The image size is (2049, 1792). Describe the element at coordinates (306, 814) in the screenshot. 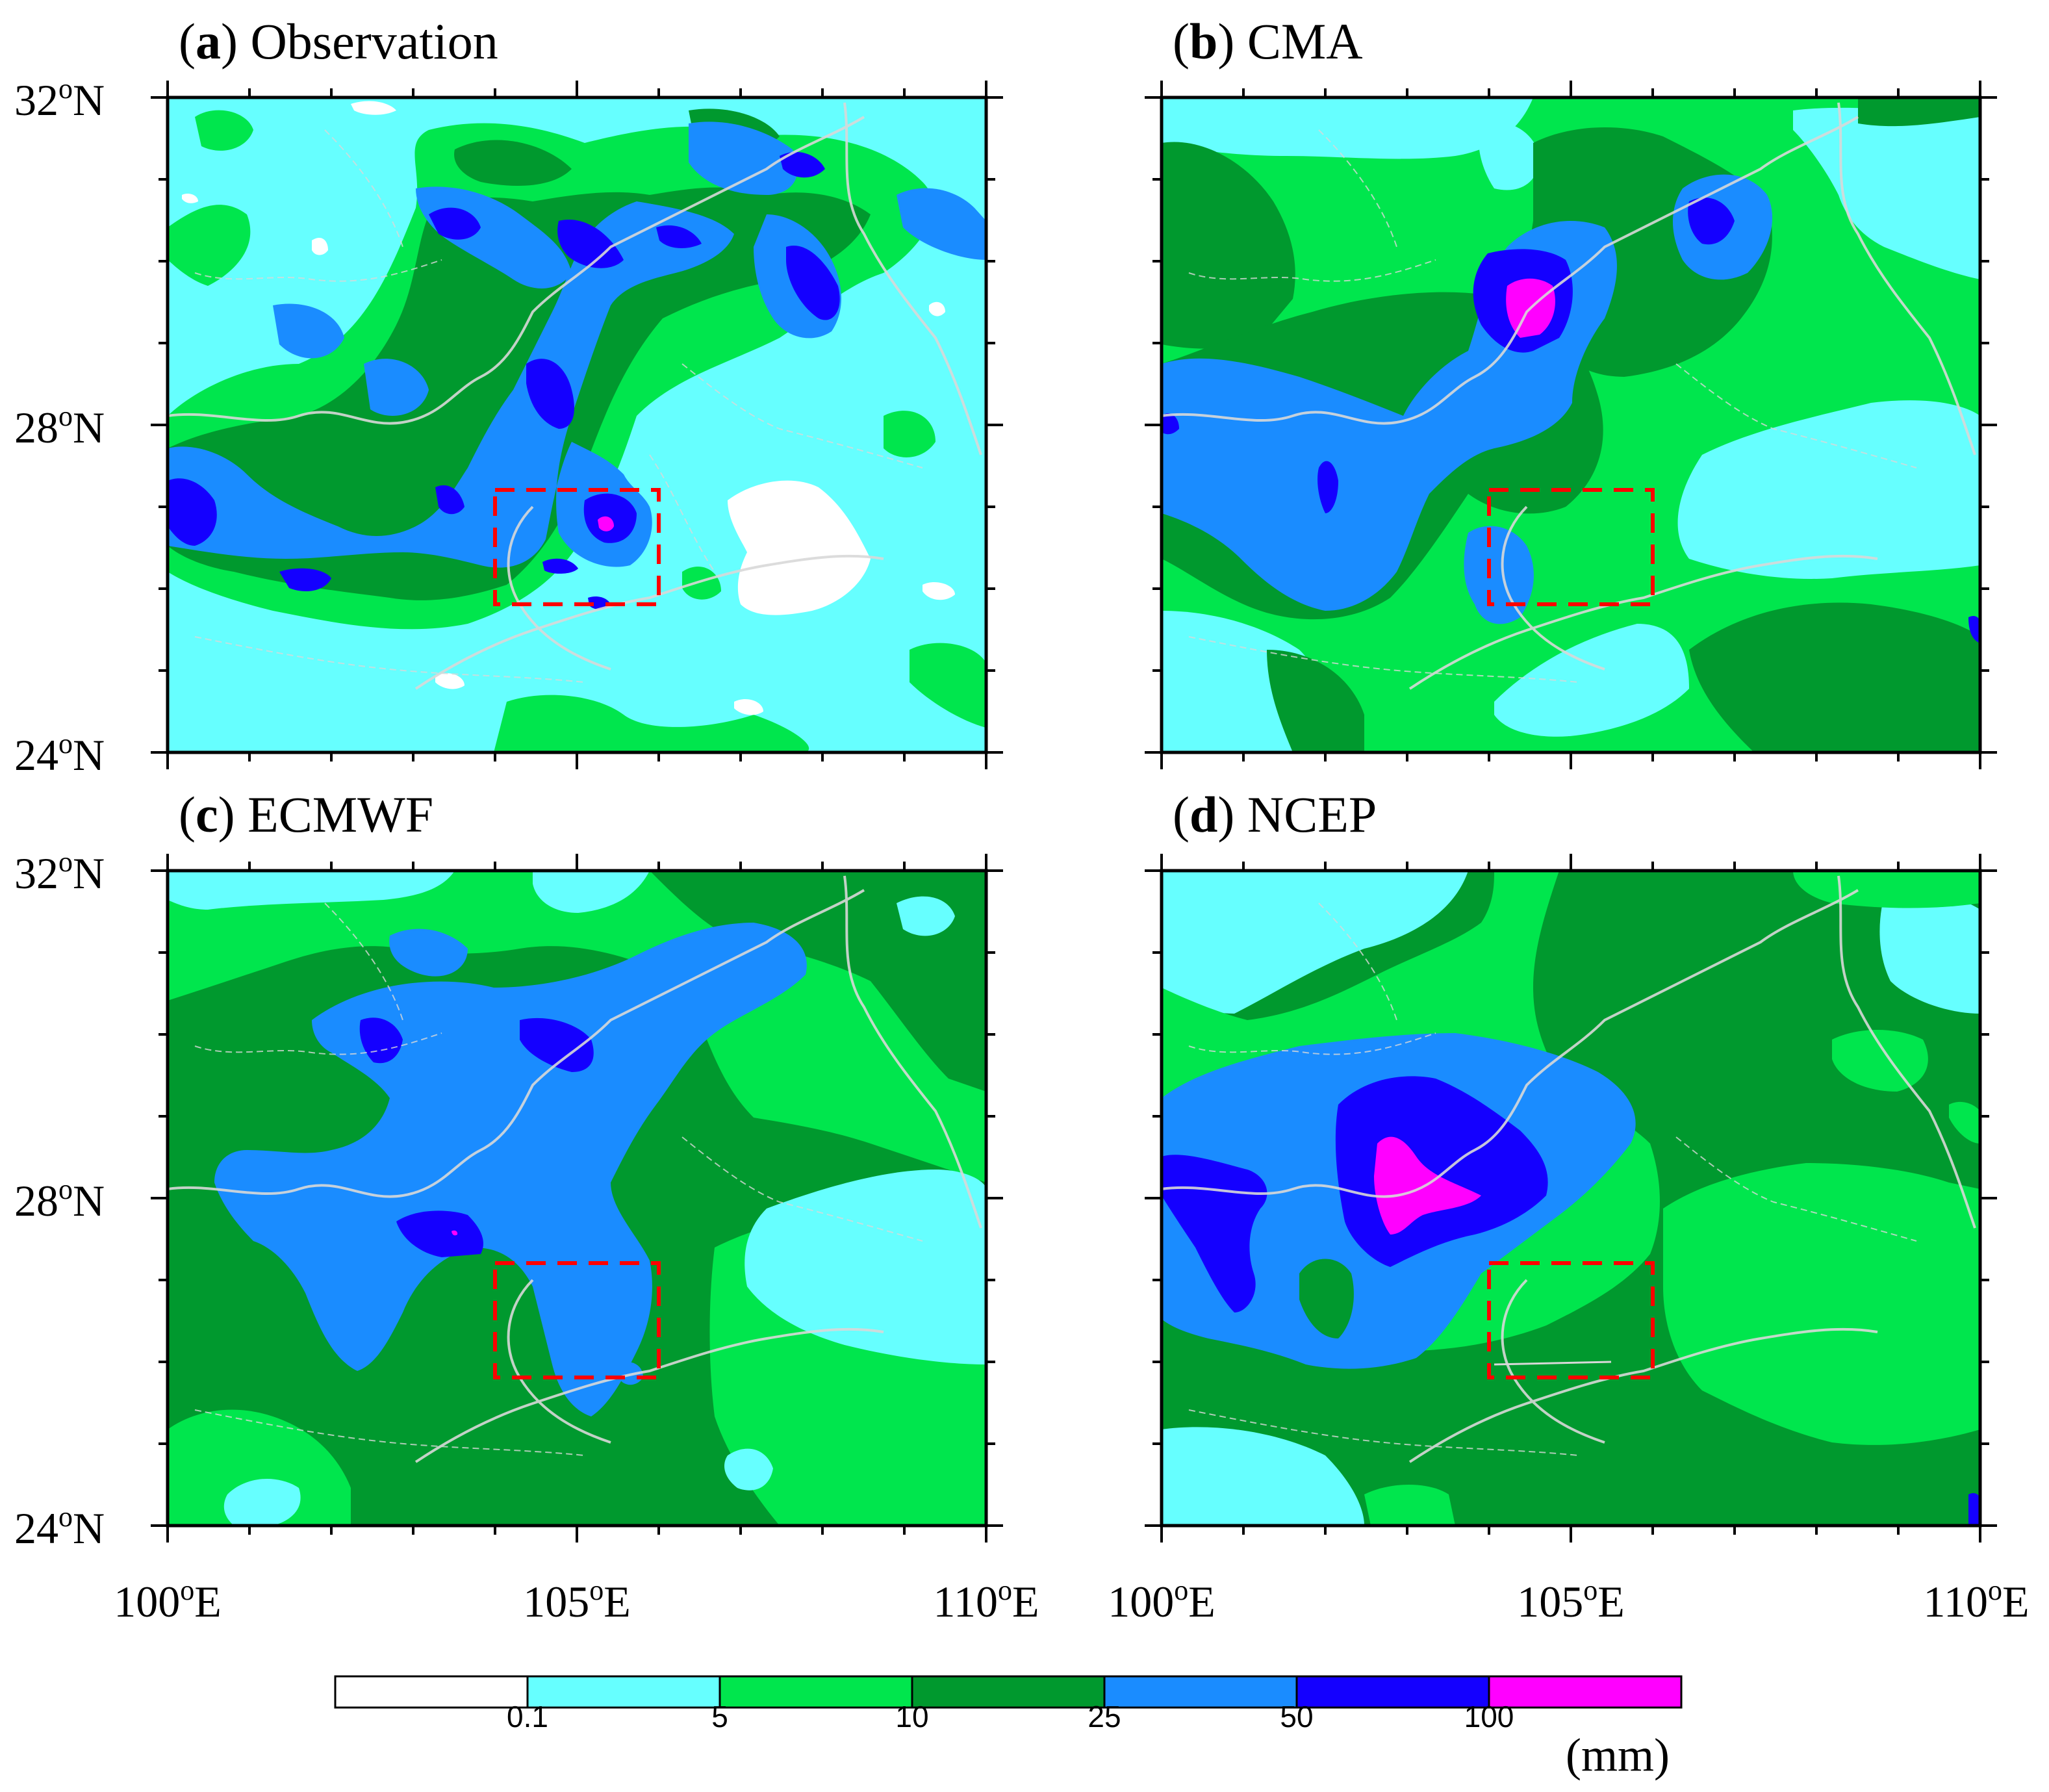

I see `panel-c-title: (c) ECMWF` at that location.